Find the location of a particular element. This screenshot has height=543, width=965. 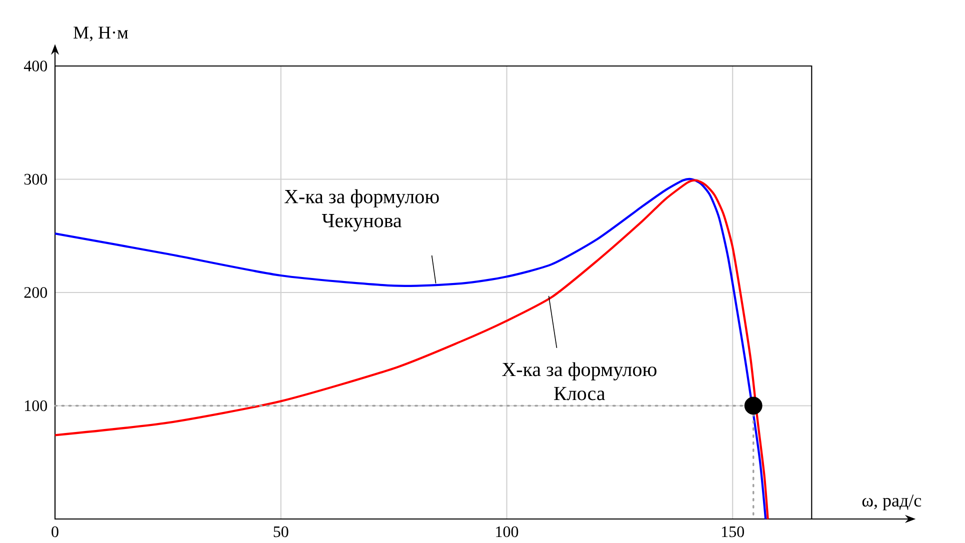

y-tick-label: 100 is located at coordinates (36, 406).